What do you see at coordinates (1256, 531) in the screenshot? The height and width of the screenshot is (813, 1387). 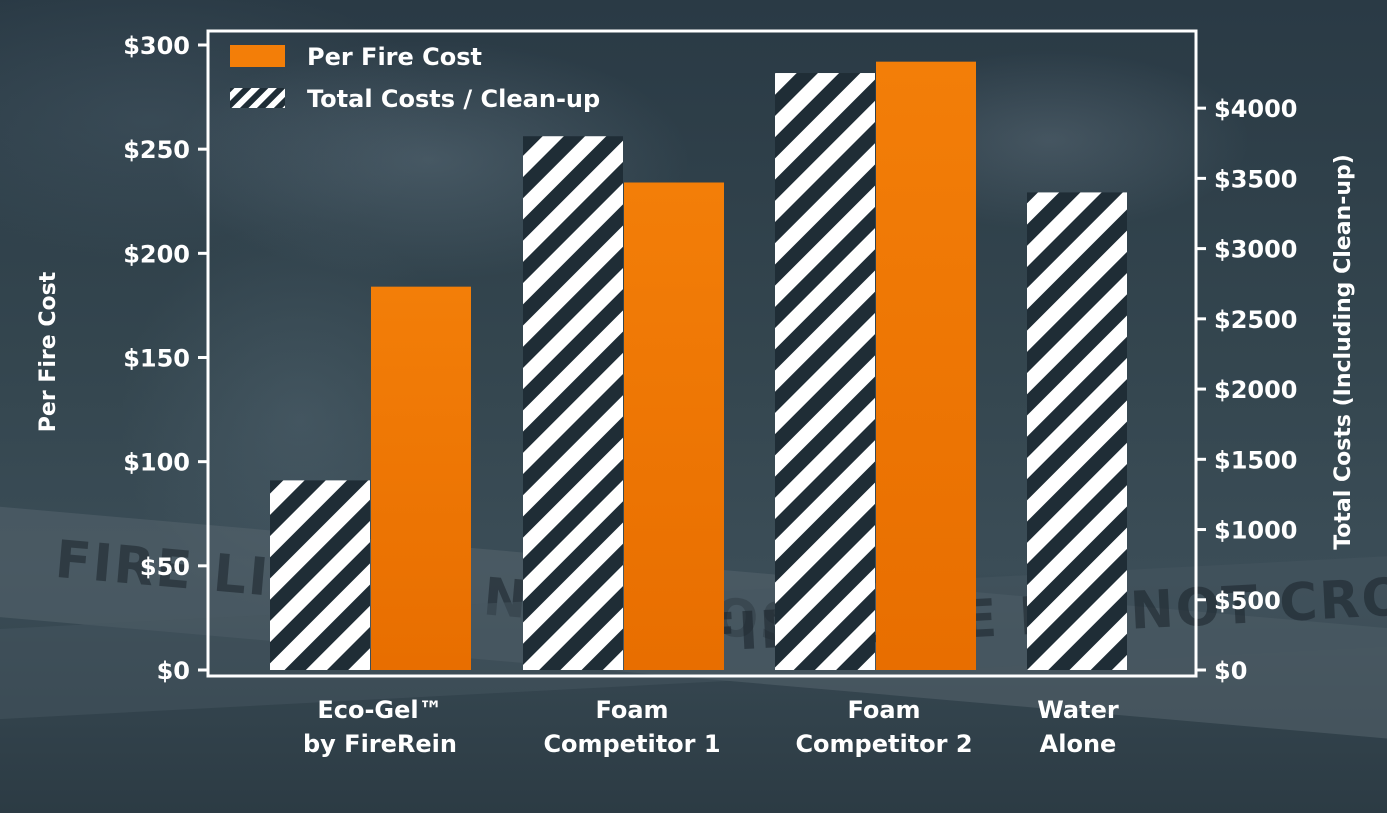 I see `right-tick-label: $1000` at bounding box center [1256, 531].